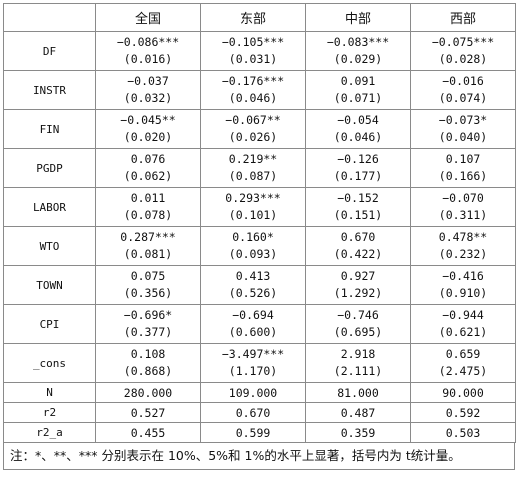 This screenshot has height=482, width=519. I want to click on standard-error-value: (0.074), so click(463, 98).